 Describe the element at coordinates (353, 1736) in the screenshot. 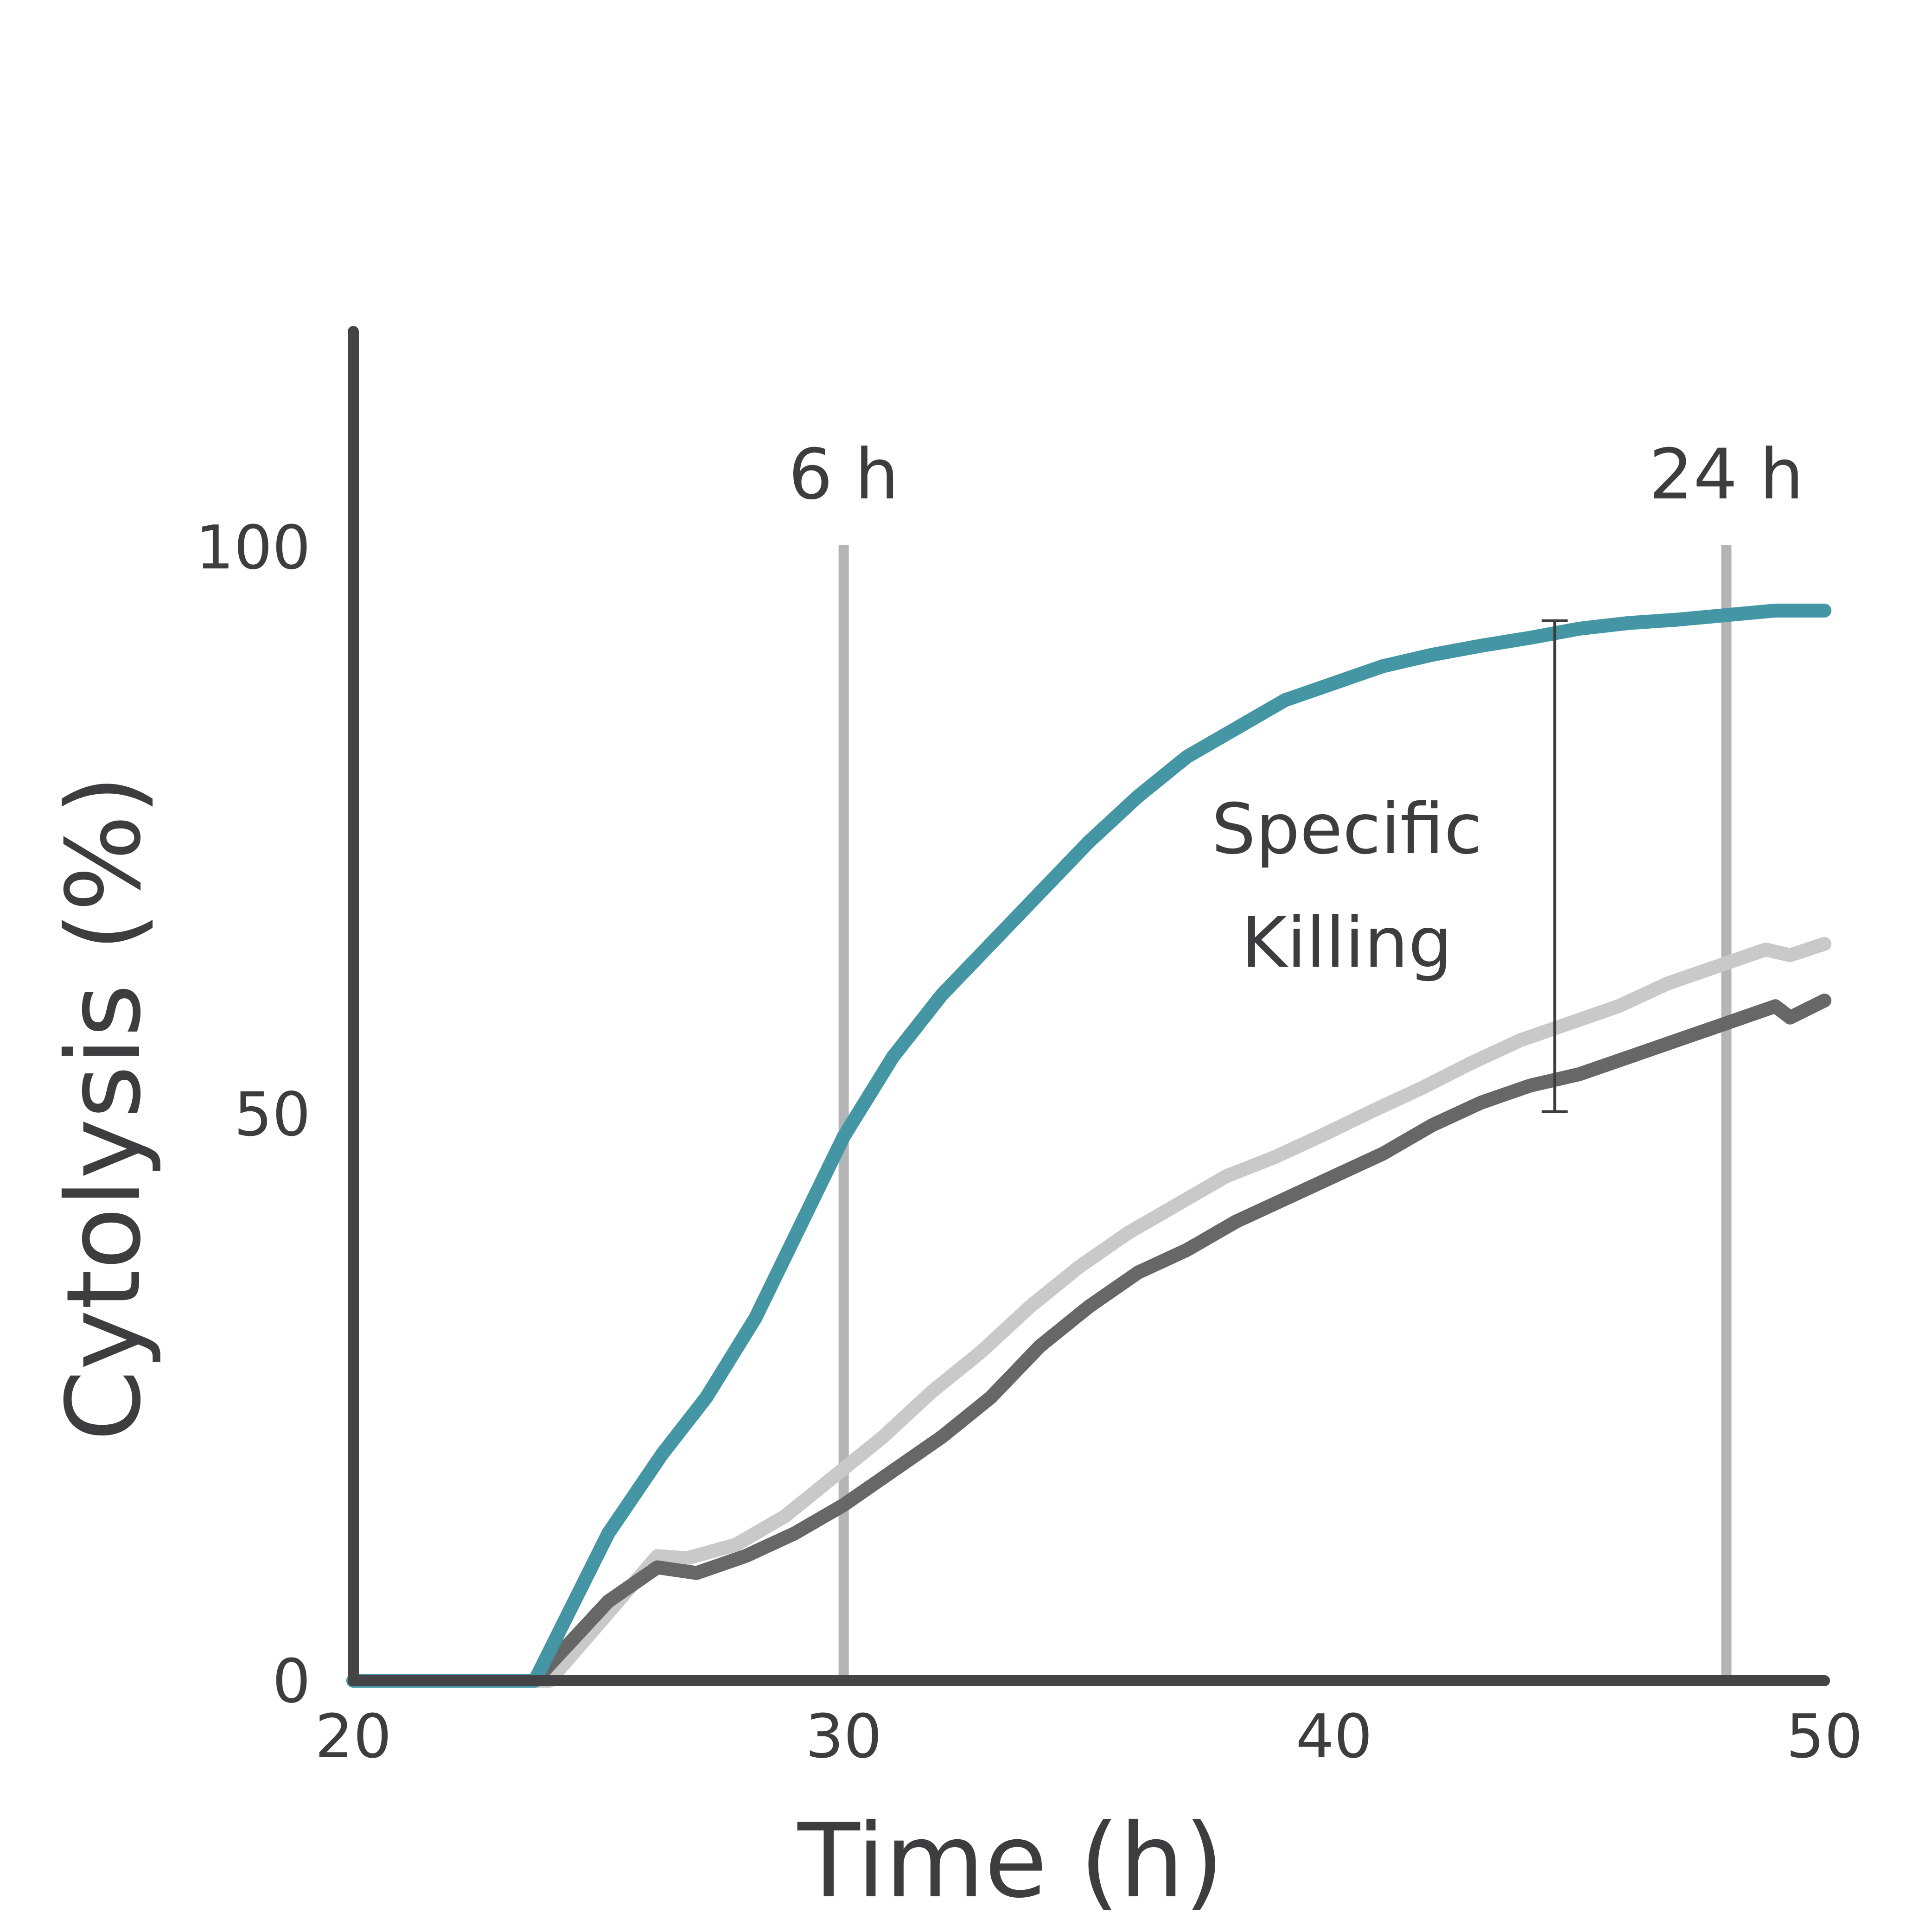

I see `x-tick-label-0: 20` at that location.